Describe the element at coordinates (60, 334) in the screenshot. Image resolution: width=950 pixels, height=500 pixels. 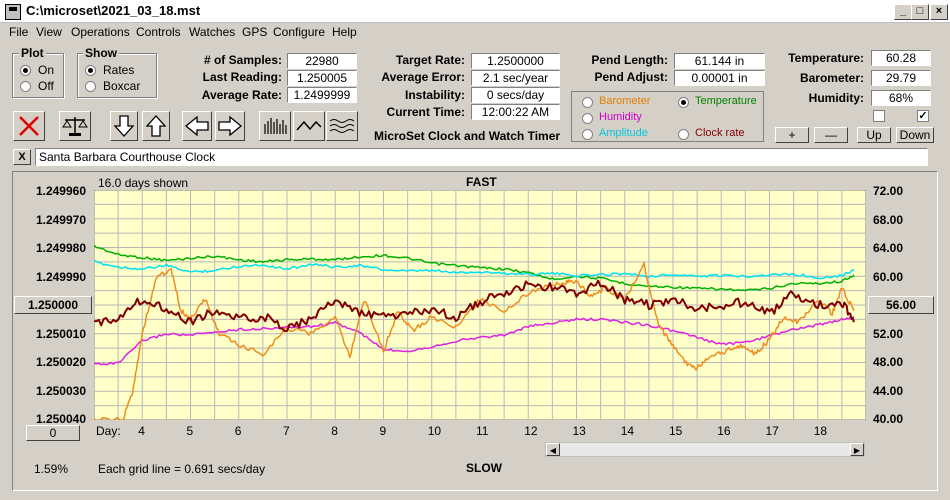
I see `y-left-tick-5: 1.250010` at that location.